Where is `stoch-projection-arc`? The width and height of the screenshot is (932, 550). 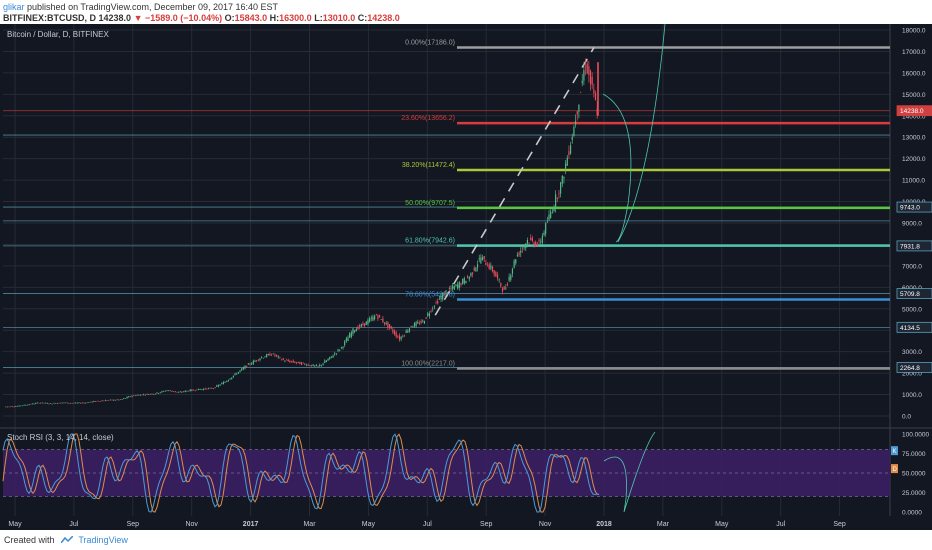 stoch-projection-arc is located at coordinates (629, 472).